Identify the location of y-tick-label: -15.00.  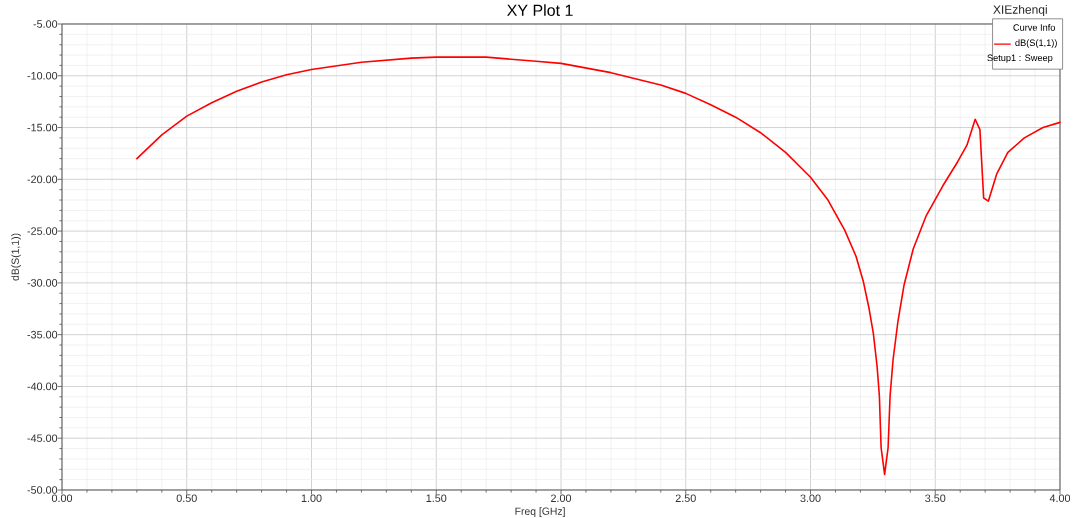
(42, 127).